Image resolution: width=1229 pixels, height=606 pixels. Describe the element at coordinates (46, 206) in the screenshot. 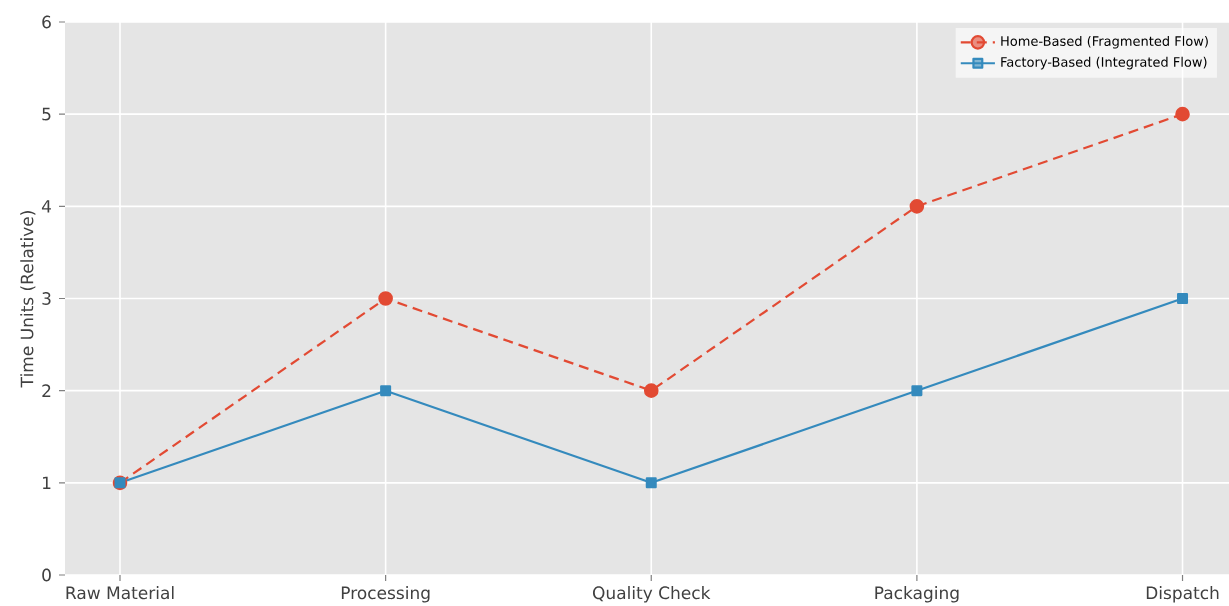

I see `y-tick-label: 4` at that location.